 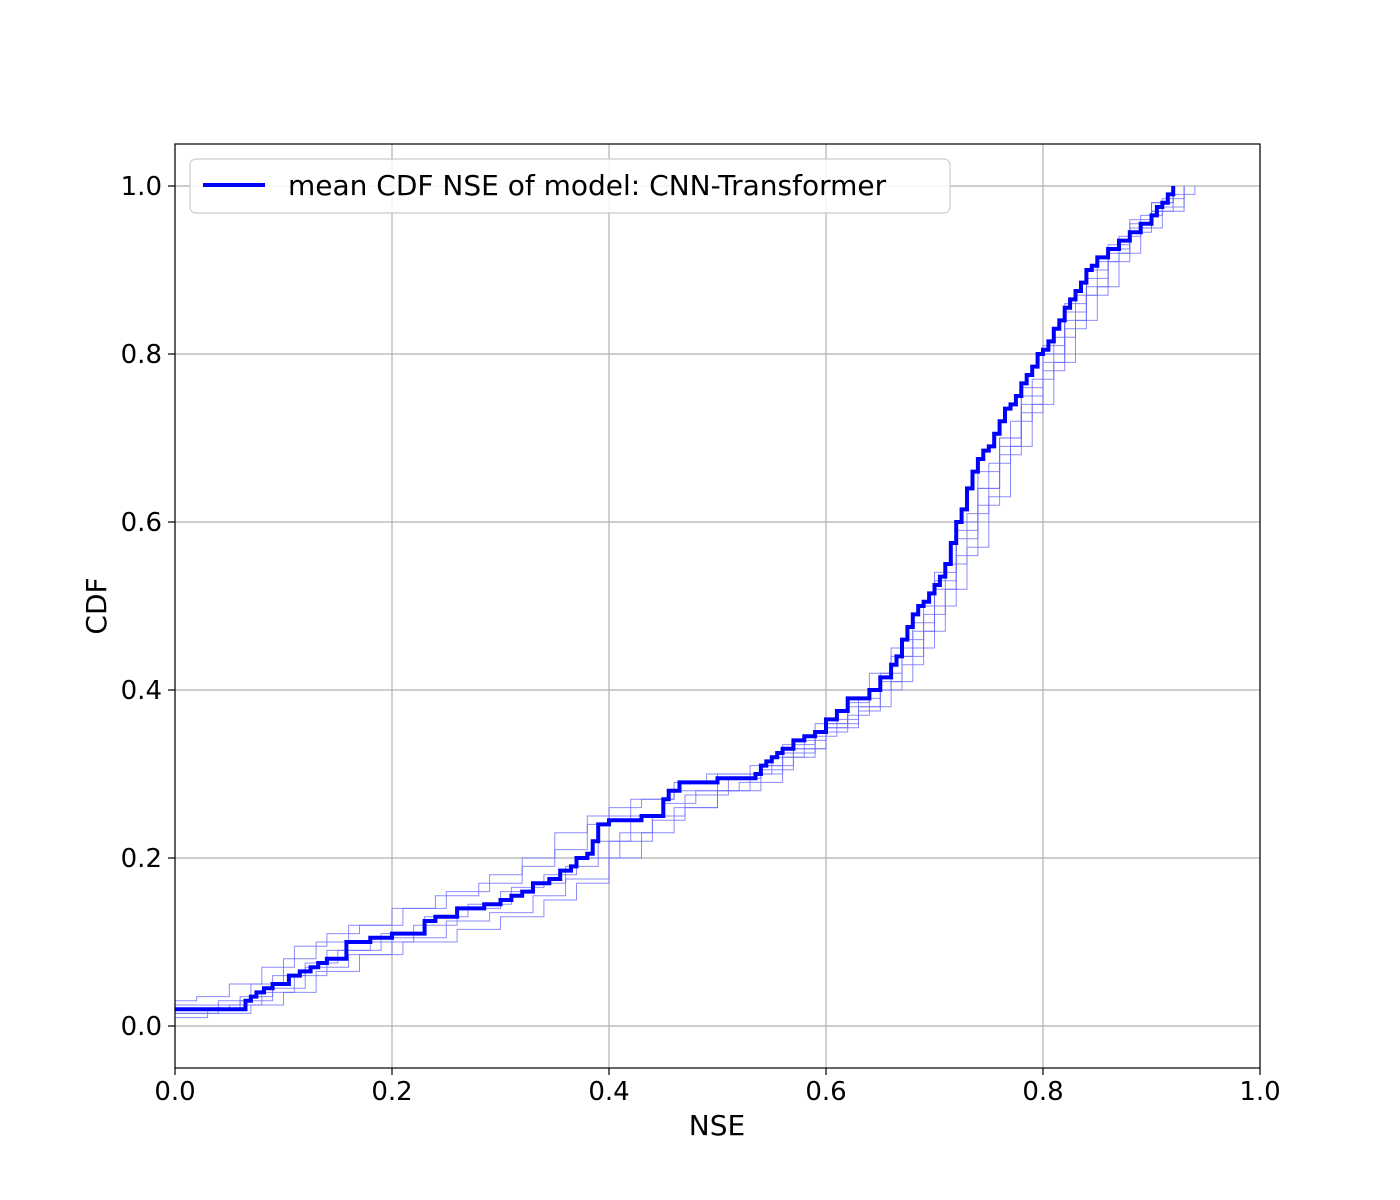 I want to click on legend: mean CDF NSE of model: CNN-Transformer, so click(x=570, y=186).